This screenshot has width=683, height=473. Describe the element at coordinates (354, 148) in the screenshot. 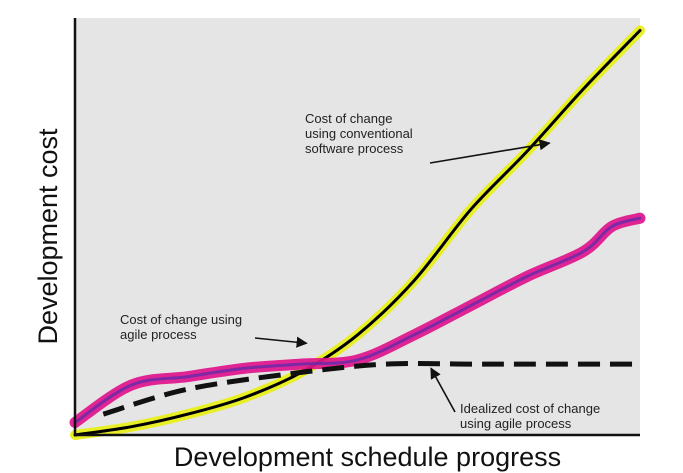

I see `conventional-annotation-line-2: software process` at that location.